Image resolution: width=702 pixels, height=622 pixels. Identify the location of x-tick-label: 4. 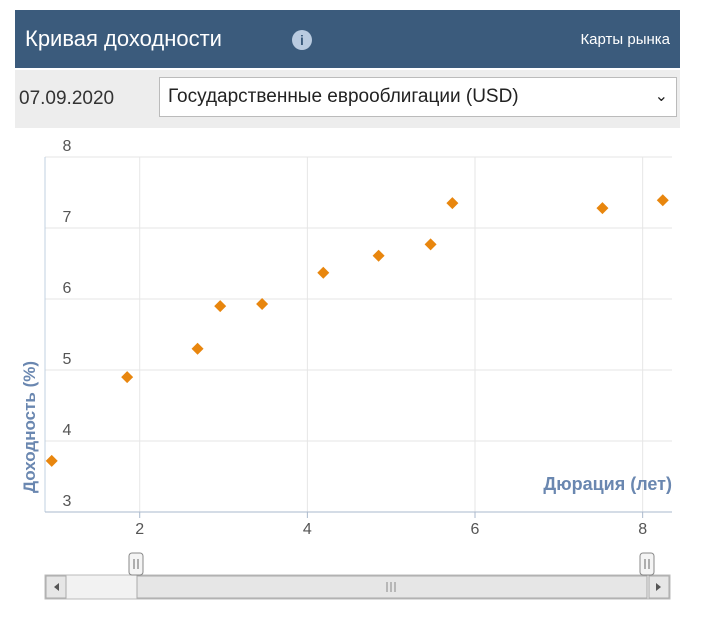
(307, 529).